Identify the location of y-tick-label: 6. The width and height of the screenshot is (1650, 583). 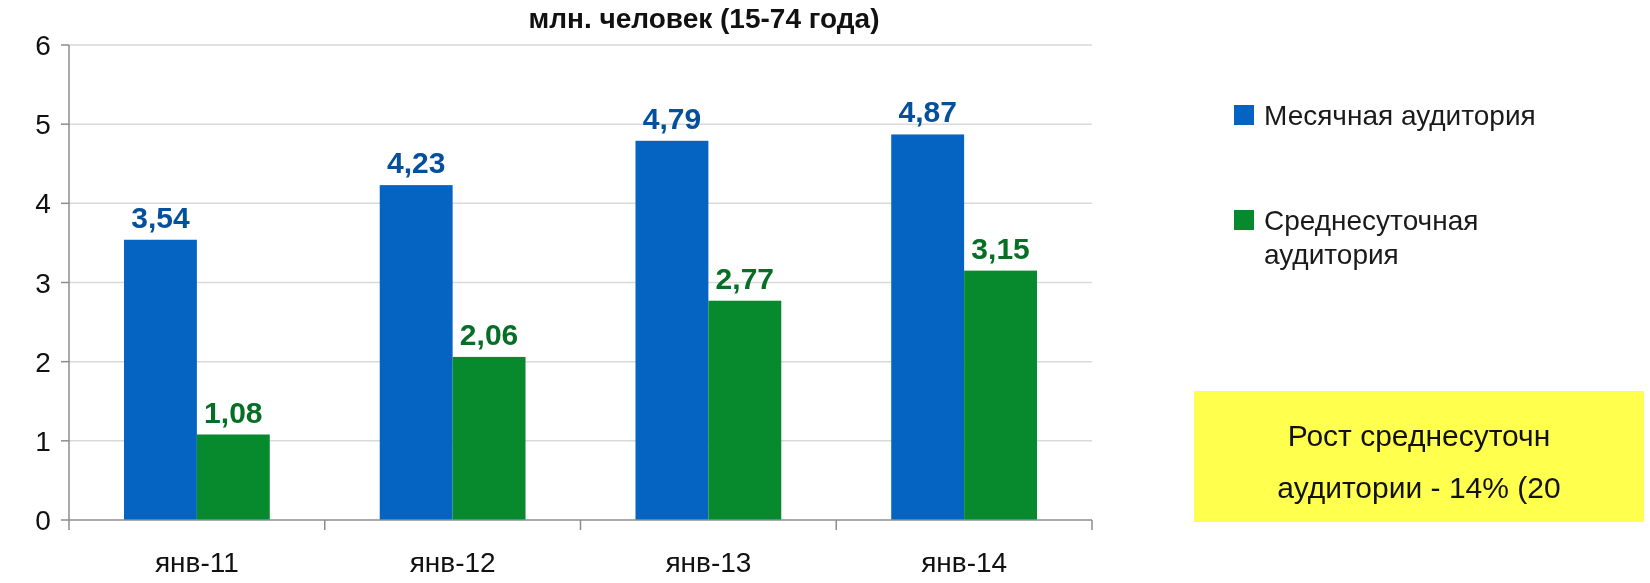
(43, 45).